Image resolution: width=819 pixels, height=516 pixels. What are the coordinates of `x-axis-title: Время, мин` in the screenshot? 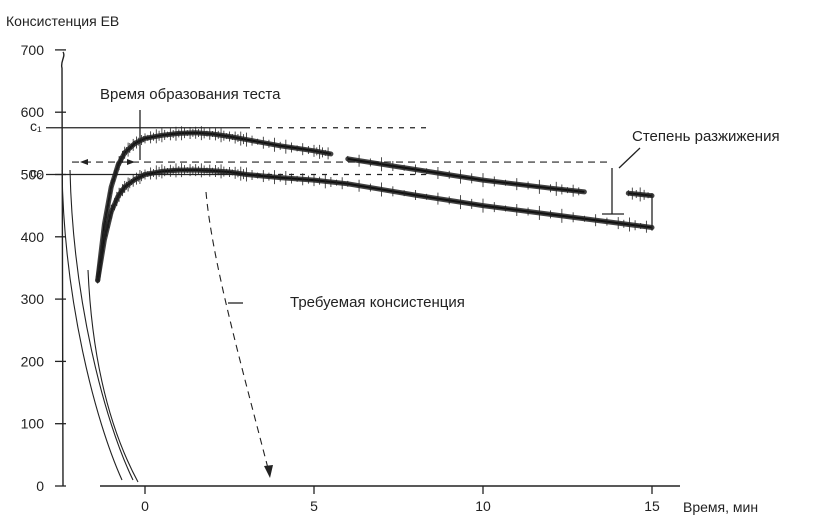 It's located at (720, 507).